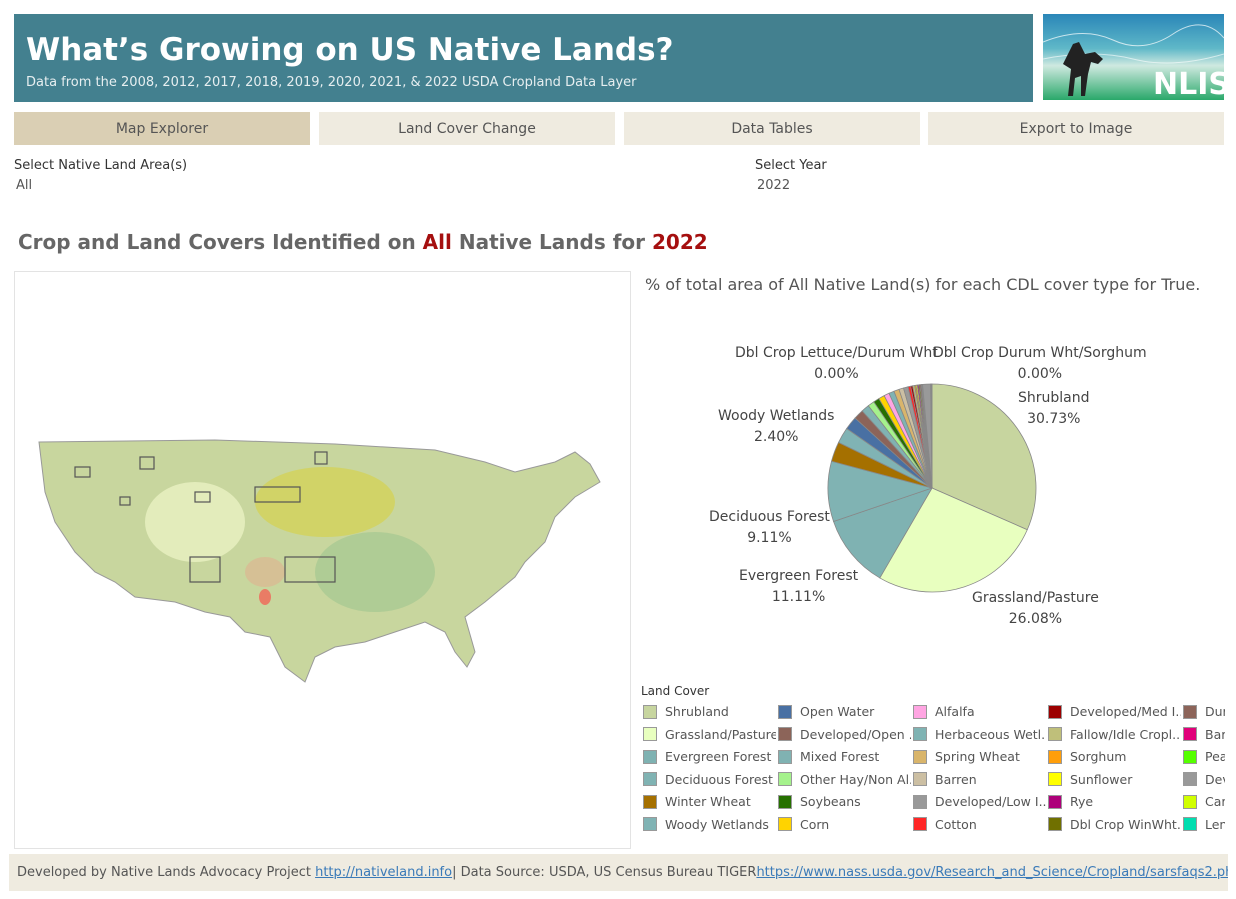  Describe the element at coordinates (1125, 711) in the screenshot. I see `legend-label: Developed/Med I..` at that location.